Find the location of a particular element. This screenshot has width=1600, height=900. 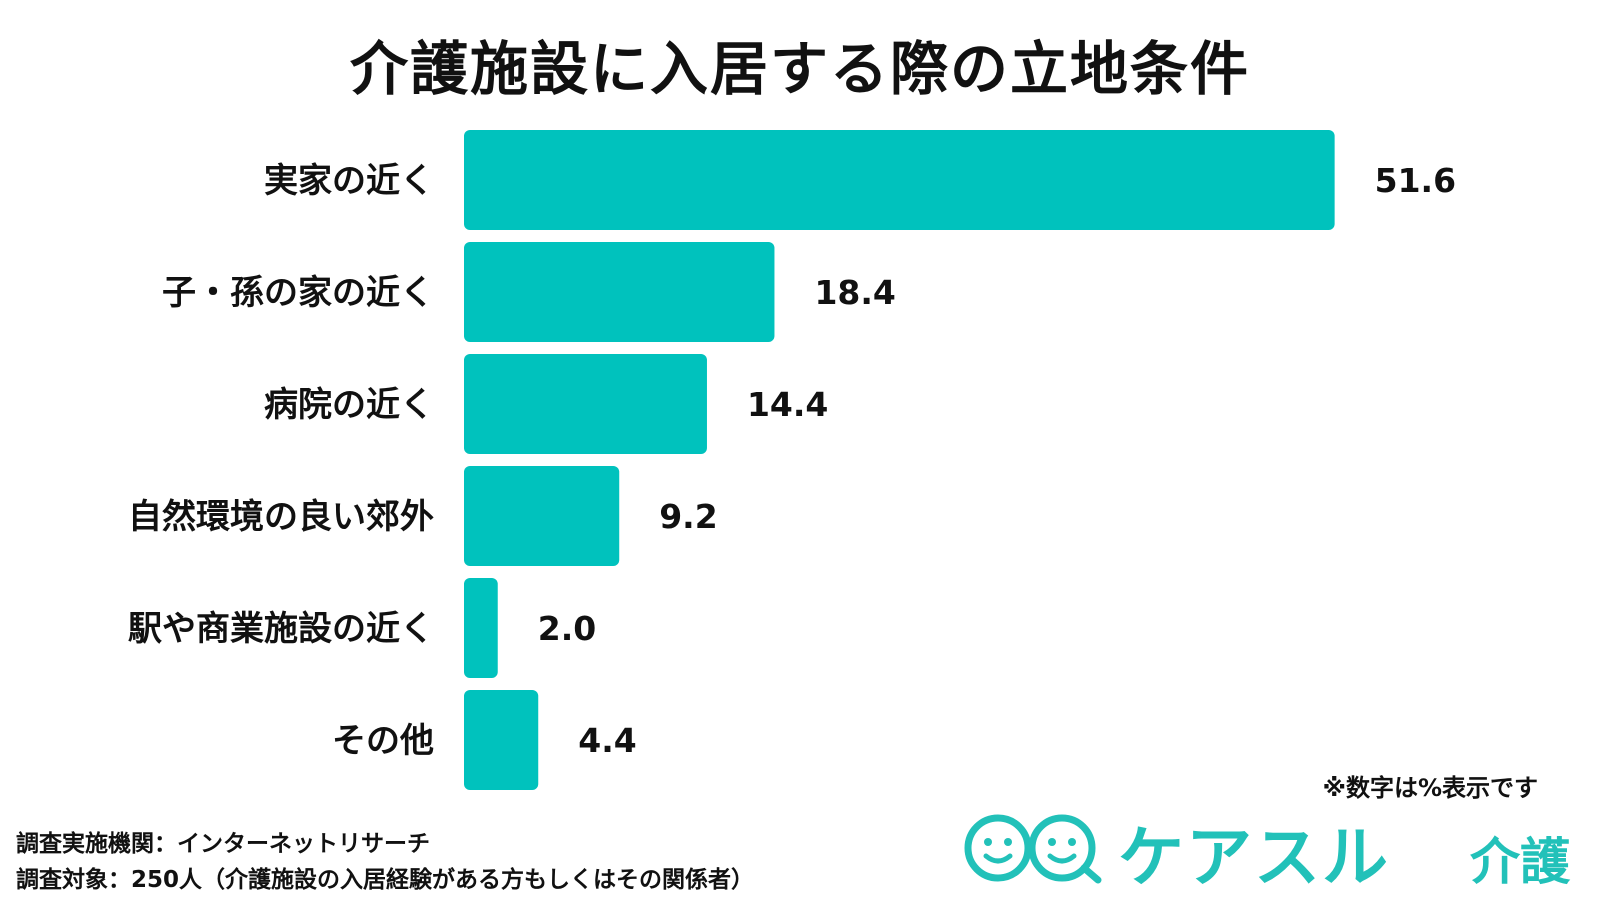

value-label-4: 9.2 is located at coordinates (688, 516).